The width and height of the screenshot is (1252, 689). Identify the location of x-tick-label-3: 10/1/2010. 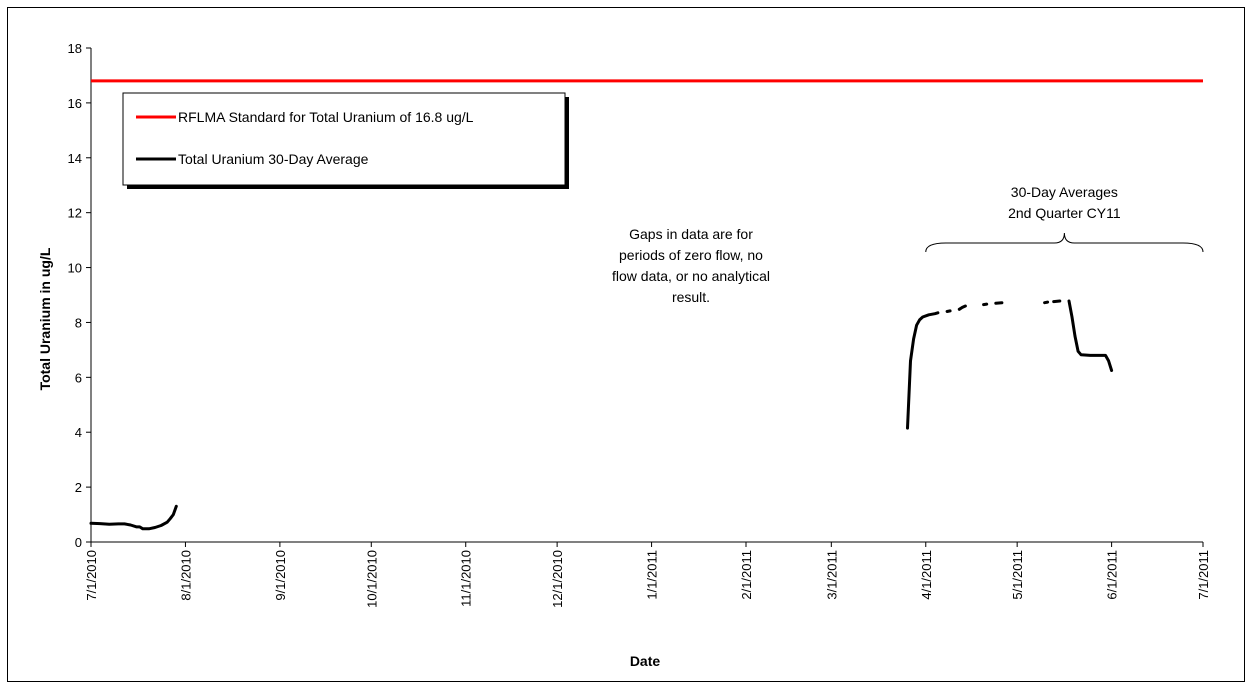
(371, 579).